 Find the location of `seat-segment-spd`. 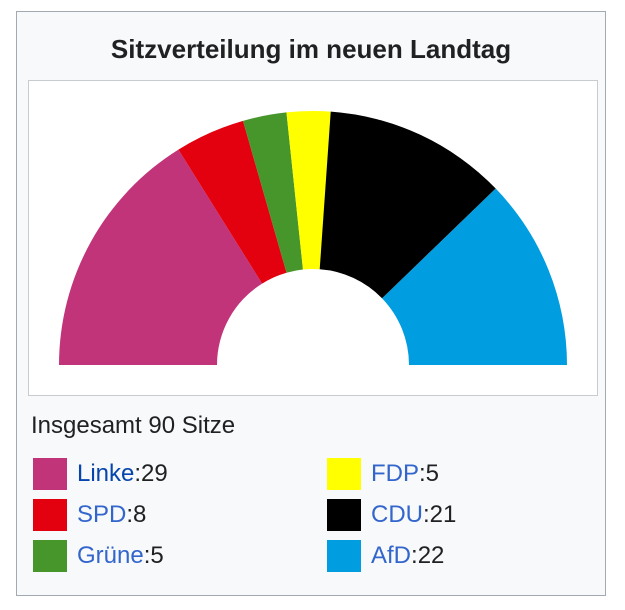

seat-segment-spd is located at coordinates (232, 202).